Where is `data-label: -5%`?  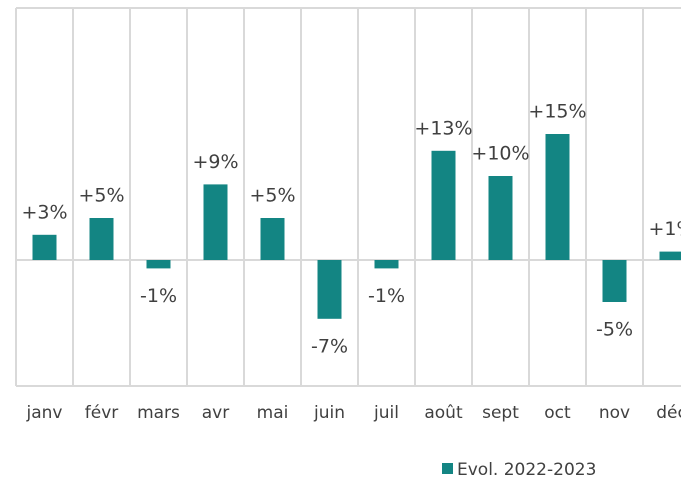 data-label: -5% is located at coordinates (614, 330).